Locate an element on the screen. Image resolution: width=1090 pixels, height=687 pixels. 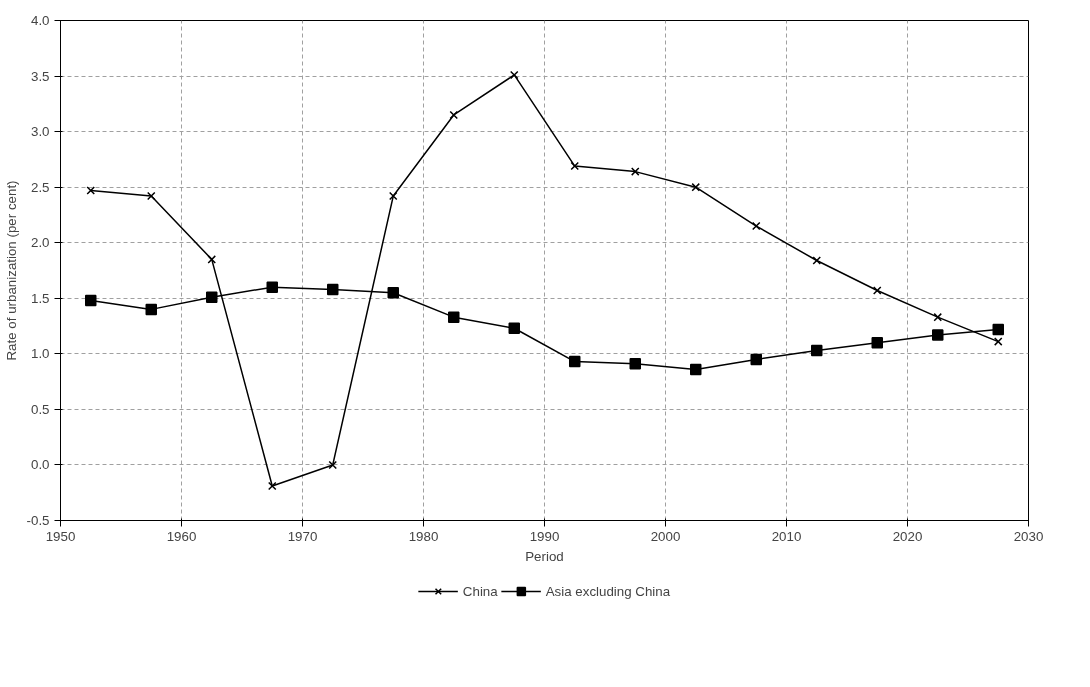
y-tick-label: 3.0 is located at coordinates (40, 132).